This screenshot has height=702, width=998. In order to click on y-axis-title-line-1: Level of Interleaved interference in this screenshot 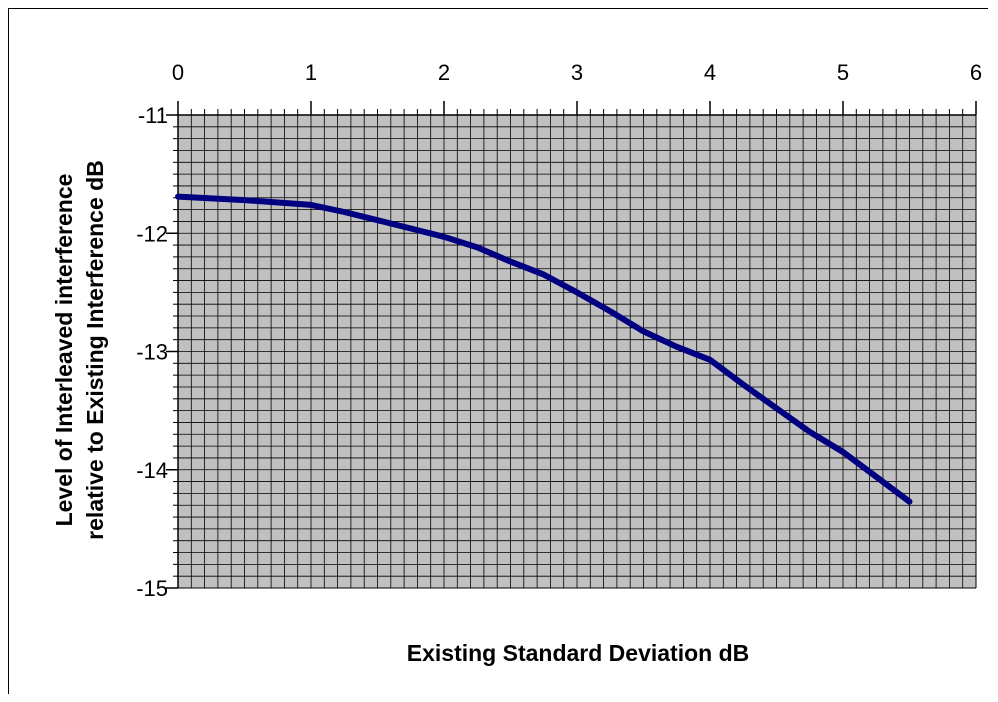, I will do `click(64, 350)`.